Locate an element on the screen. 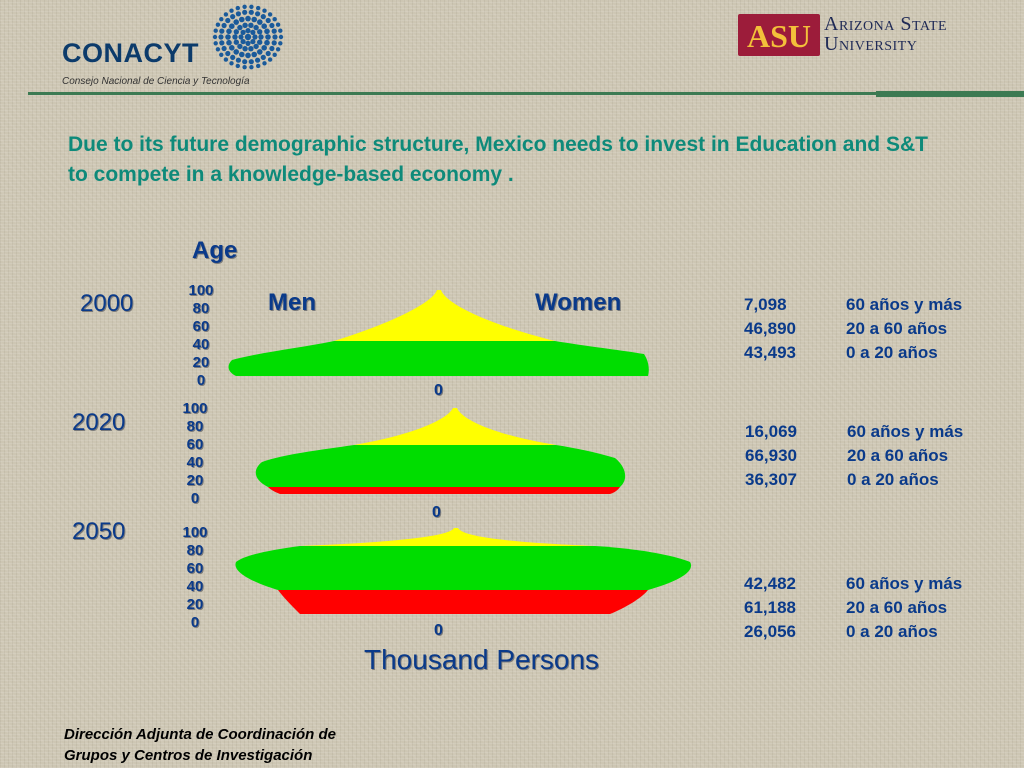 Image resolution: width=1024 pixels, height=768 pixels. stat-row: 66,930 20 a 60 años is located at coordinates (854, 456).